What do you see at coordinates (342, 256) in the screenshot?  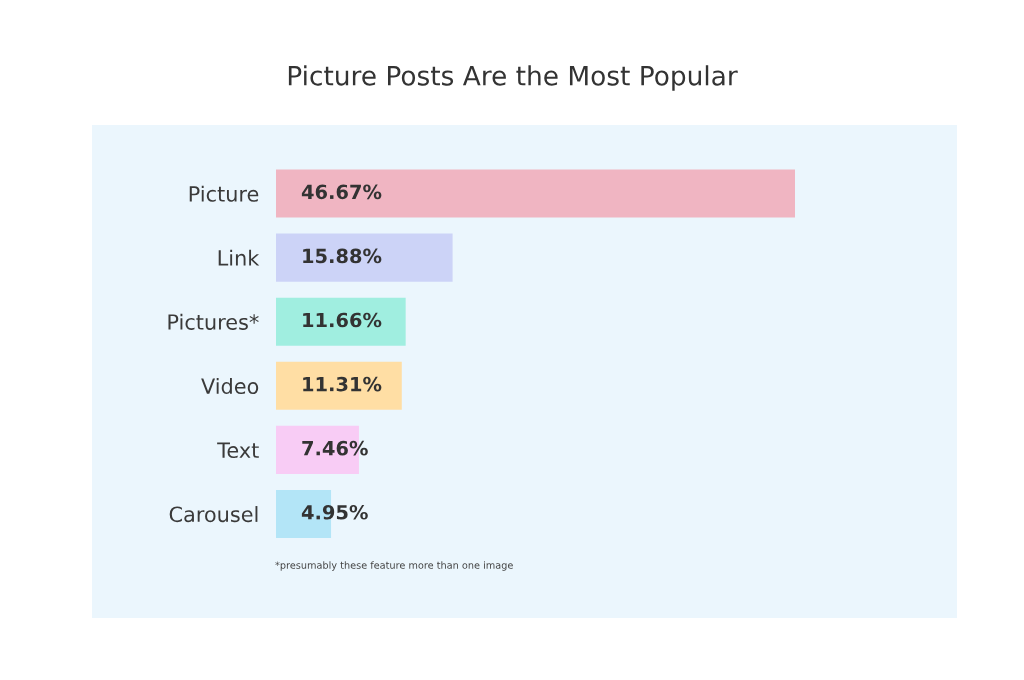 I see `data-label: 15.88%` at bounding box center [342, 256].